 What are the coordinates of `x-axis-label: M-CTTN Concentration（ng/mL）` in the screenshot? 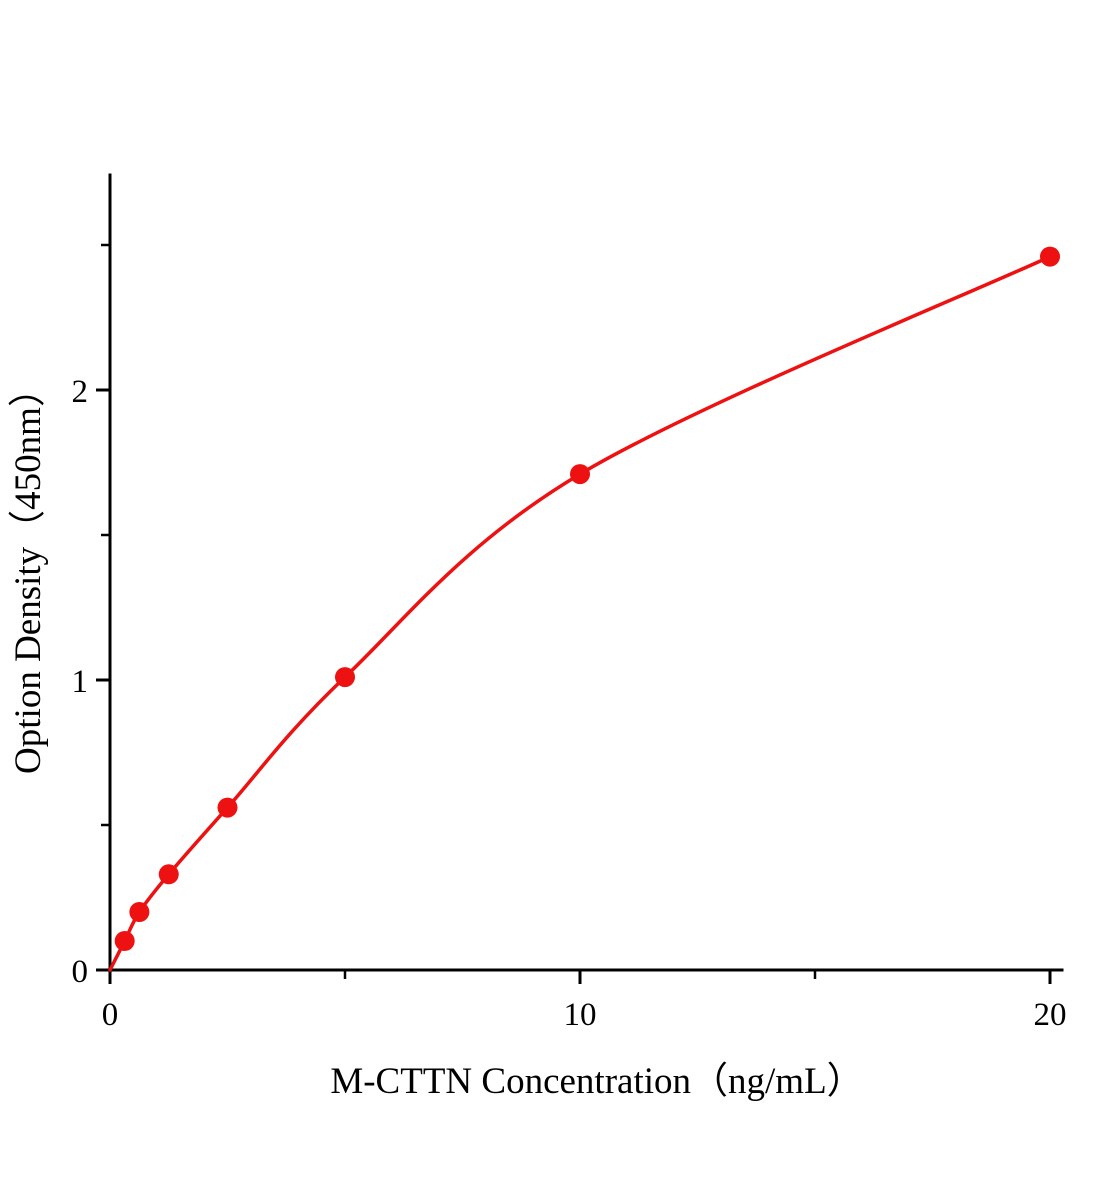 It's located at (596, 1081).